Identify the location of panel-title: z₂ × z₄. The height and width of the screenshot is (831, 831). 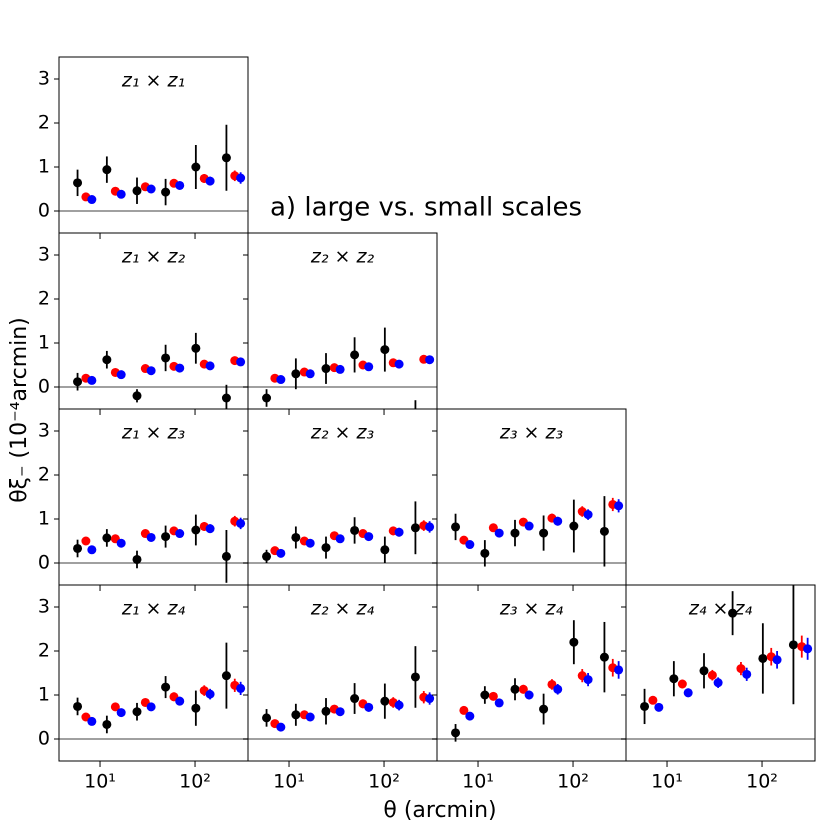
(342, 609).